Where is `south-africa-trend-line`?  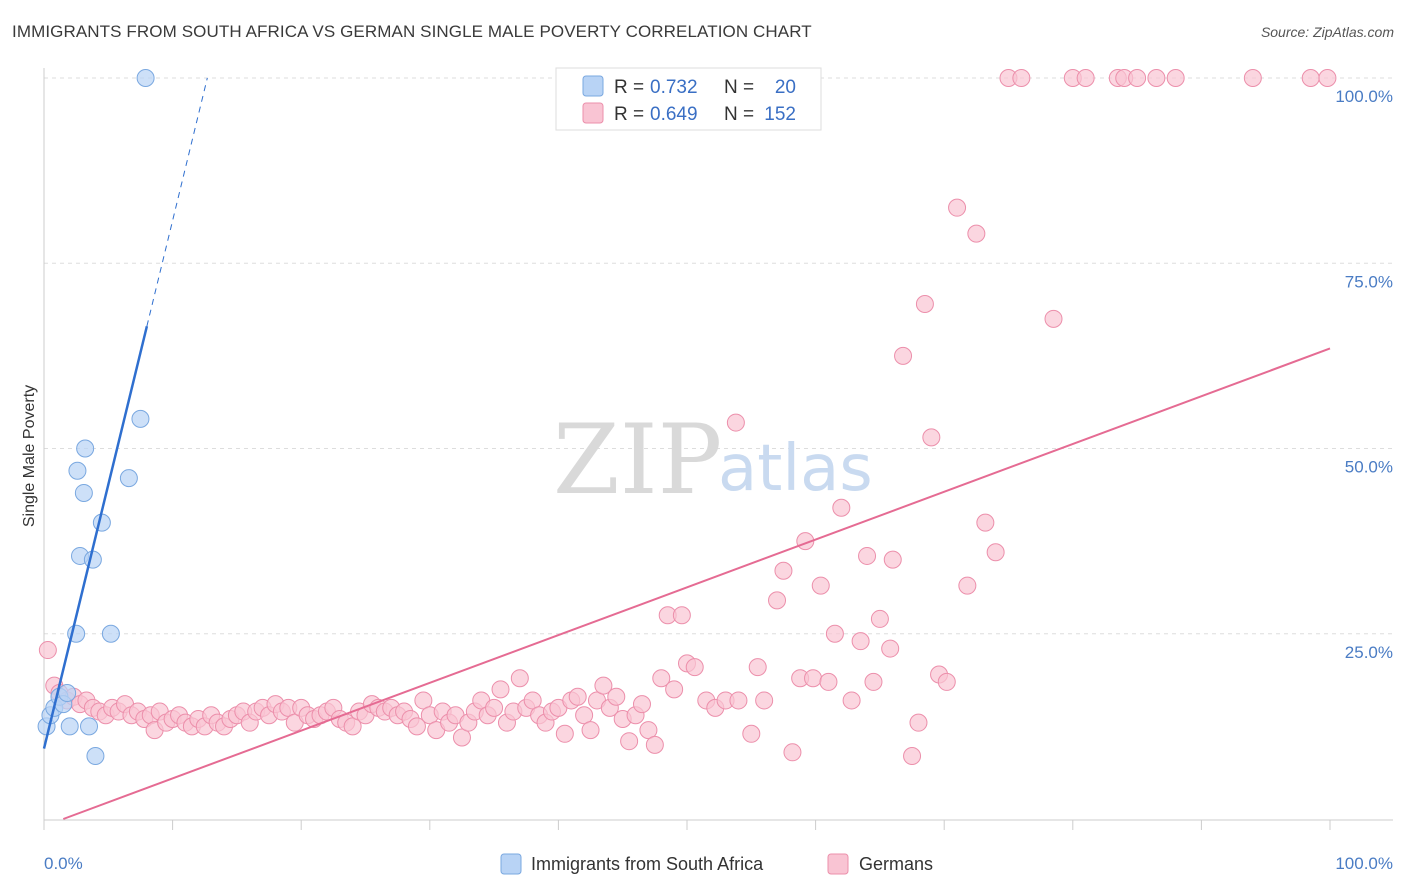
south-africa-trend-line is located at coordinates (95, 537).